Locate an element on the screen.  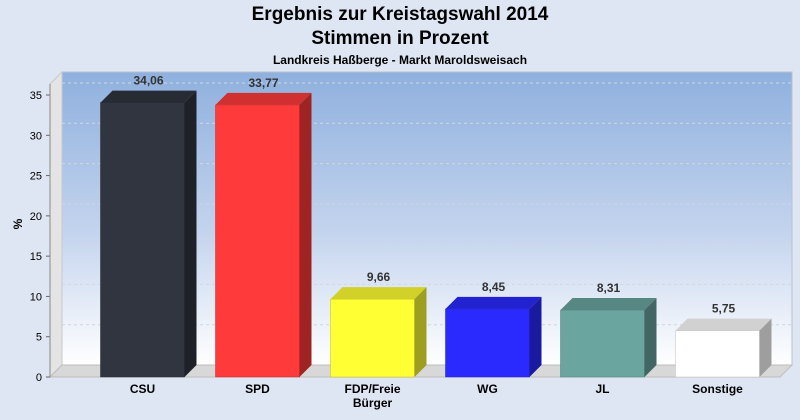
data-label: 33,77 is located at coordinates (263, 83).